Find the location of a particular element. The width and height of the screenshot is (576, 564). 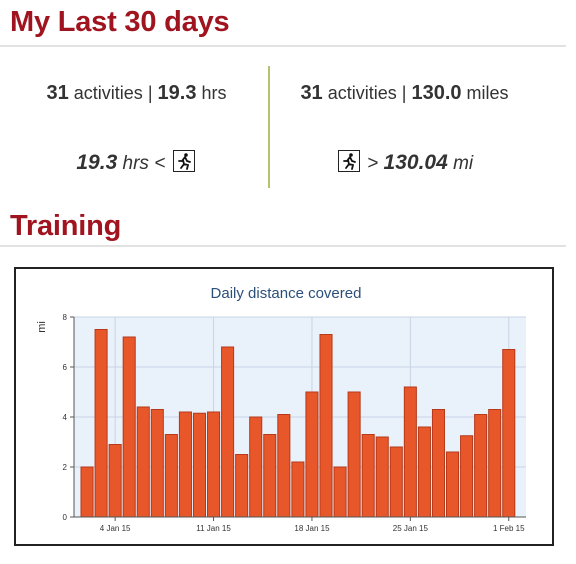

hours-unit: hrs is located at coordinates (213, 93).